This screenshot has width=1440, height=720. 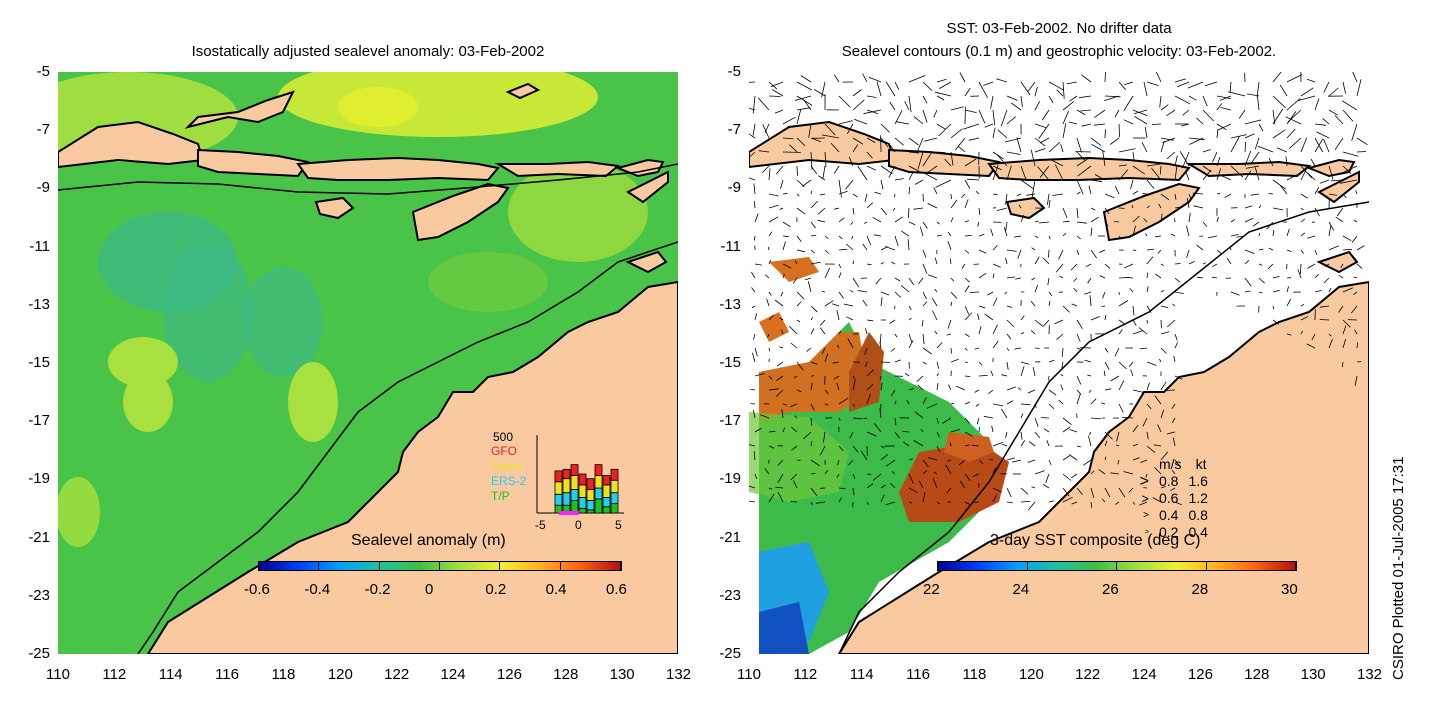 I want to click on right-x-tick-label: 112, so click(x=805, y=674).